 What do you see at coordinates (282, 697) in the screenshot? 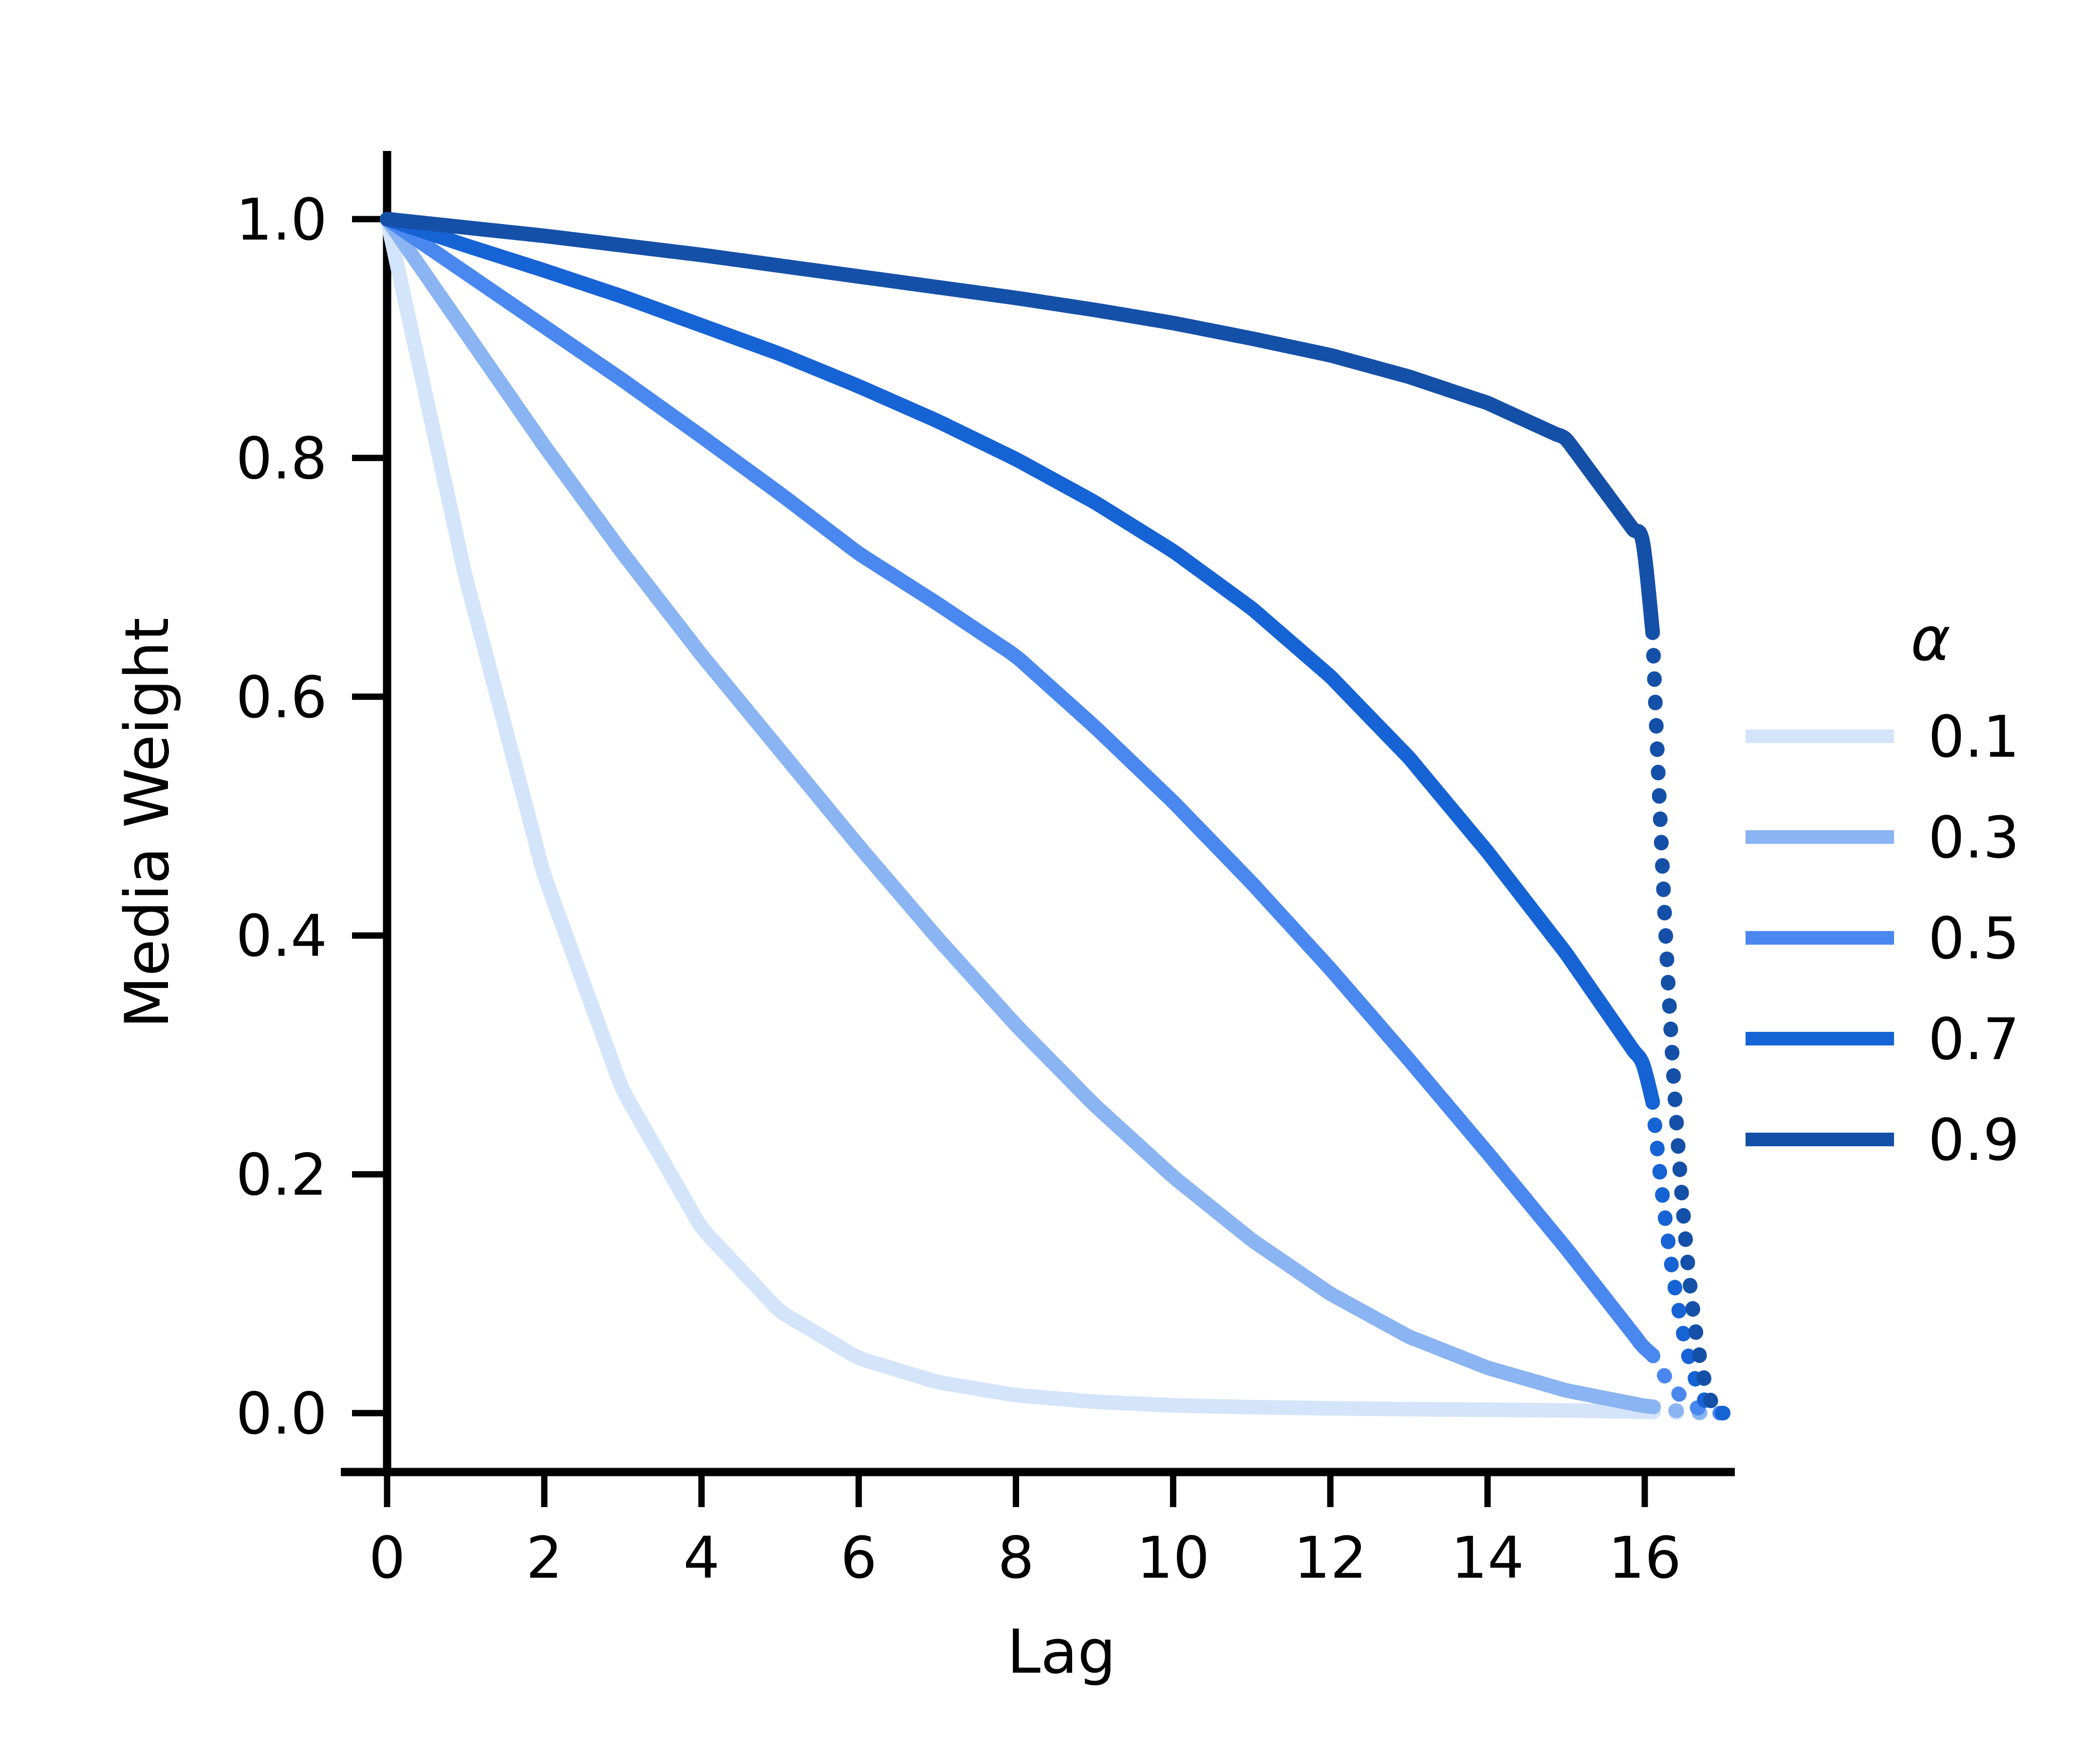
I see `y-tick-label-0.6: 0.6` at bounding box center [282, 697].